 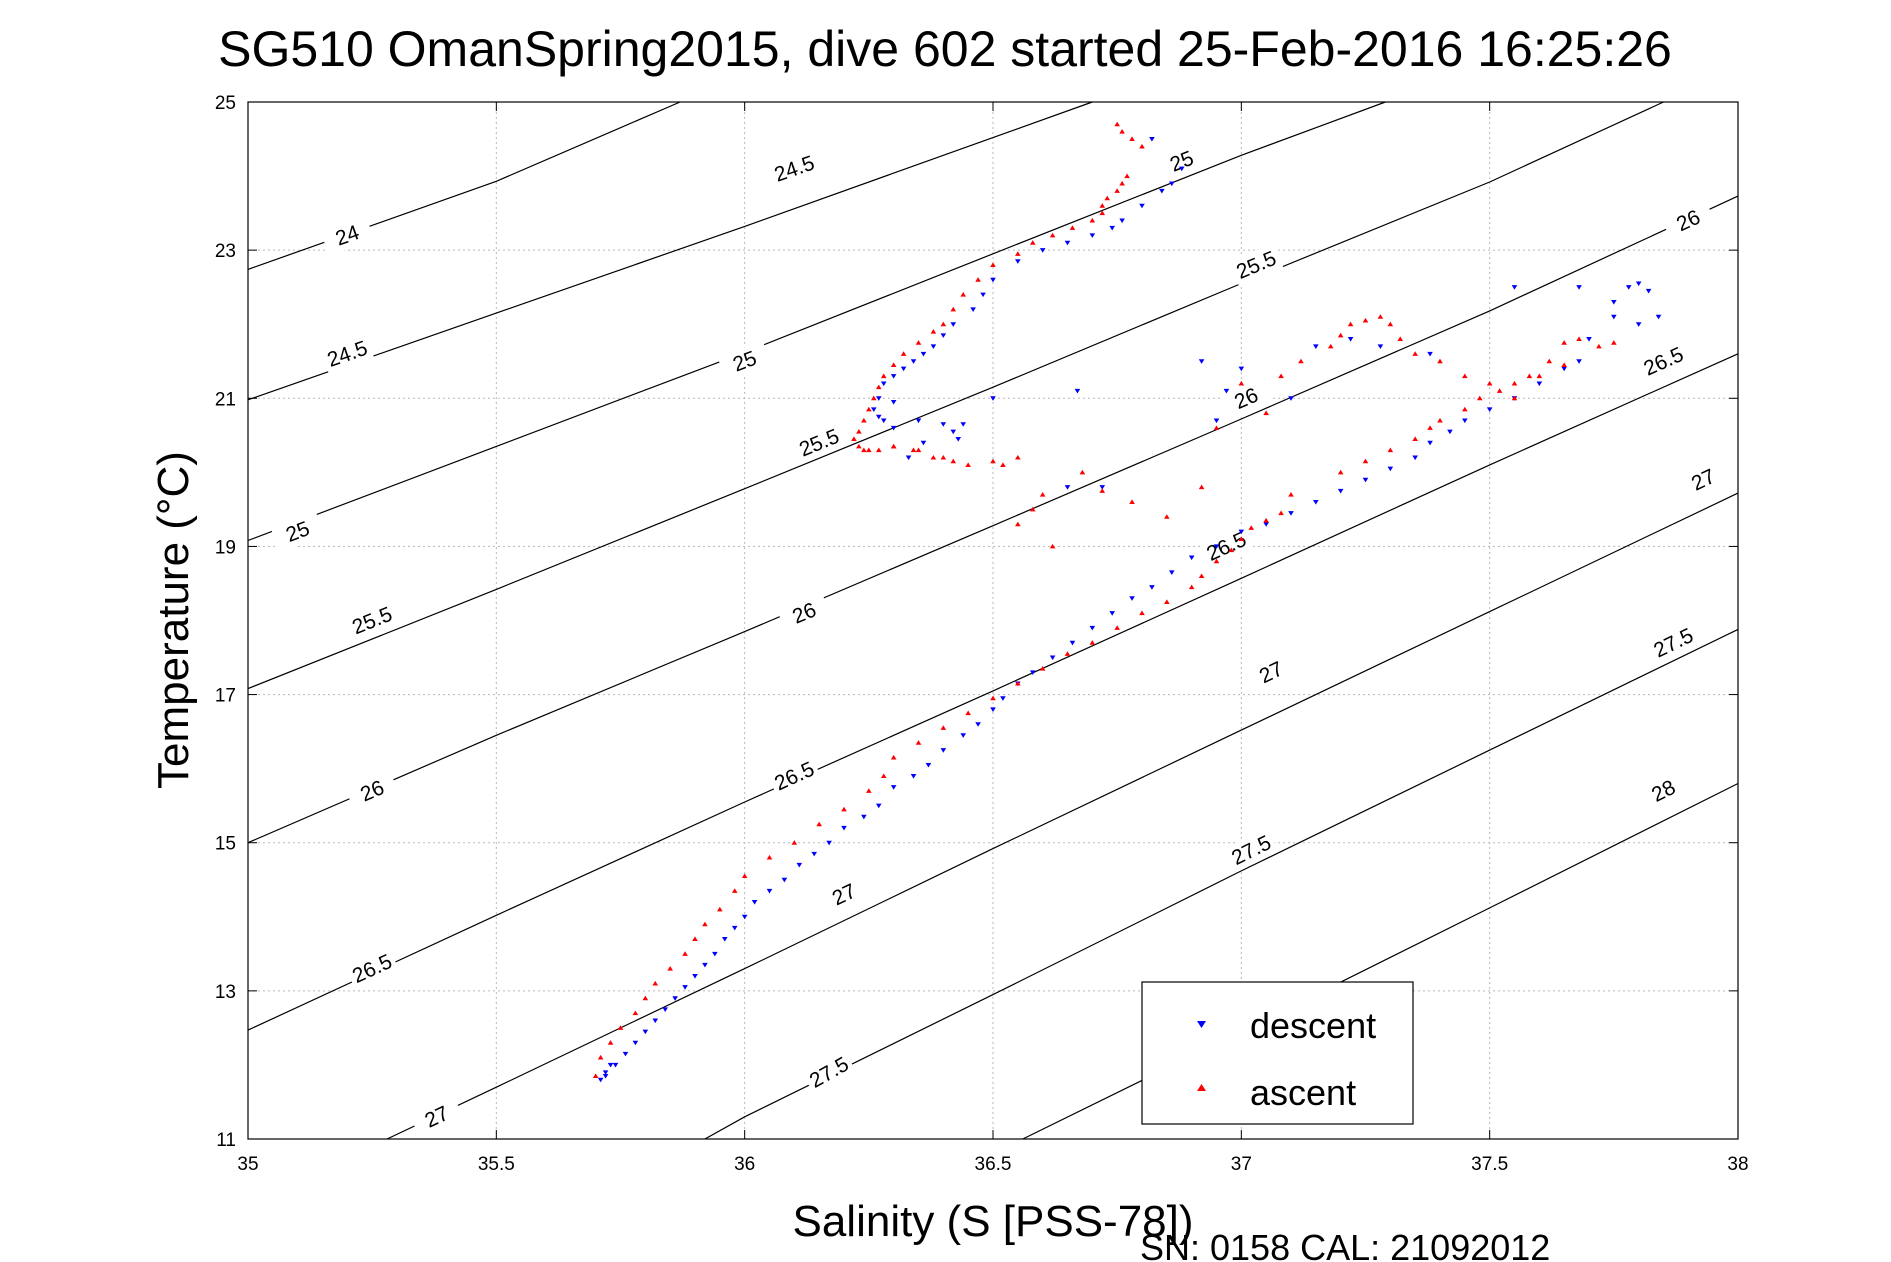 I want to click on y-tick-label: 15, so click(x=225, y=844).